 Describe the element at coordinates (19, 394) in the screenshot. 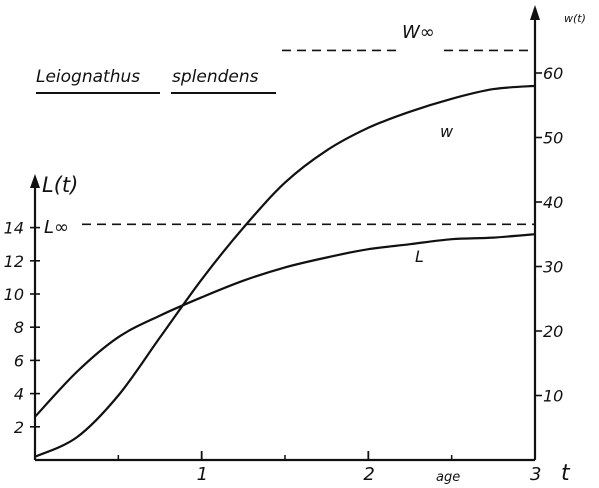

I see `y-left-tick-label-4: 4` at that location.